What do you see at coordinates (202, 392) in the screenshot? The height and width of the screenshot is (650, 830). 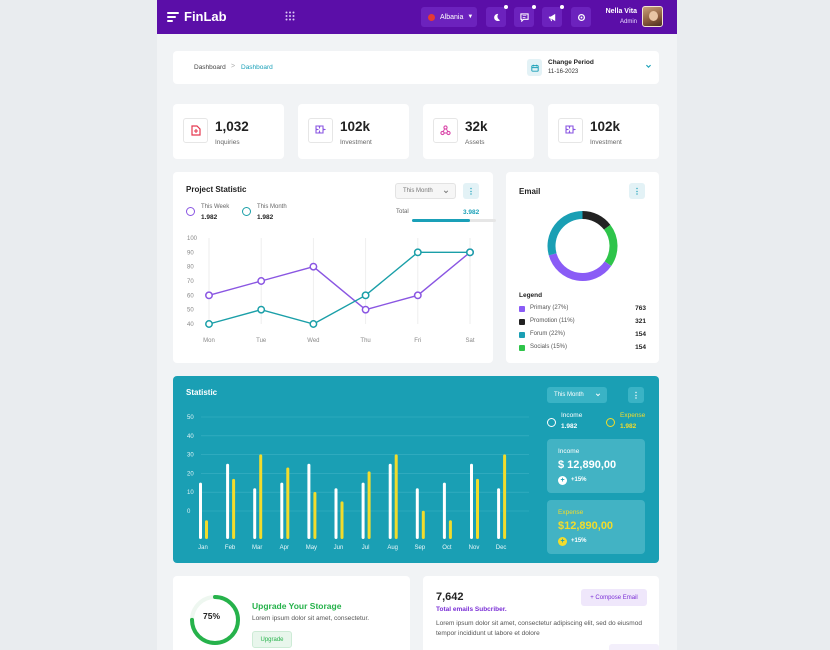 I see `card-title: Statistic` at bounding box center [202, 392].